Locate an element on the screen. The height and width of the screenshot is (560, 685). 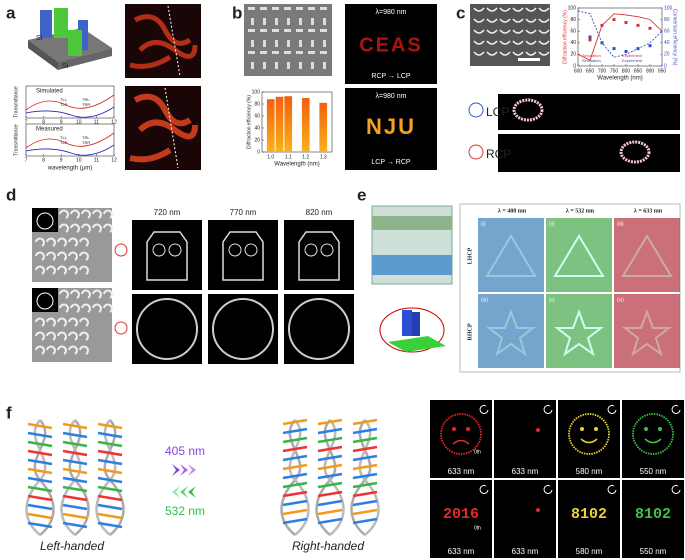
ring is located at coordinates (167, 329).